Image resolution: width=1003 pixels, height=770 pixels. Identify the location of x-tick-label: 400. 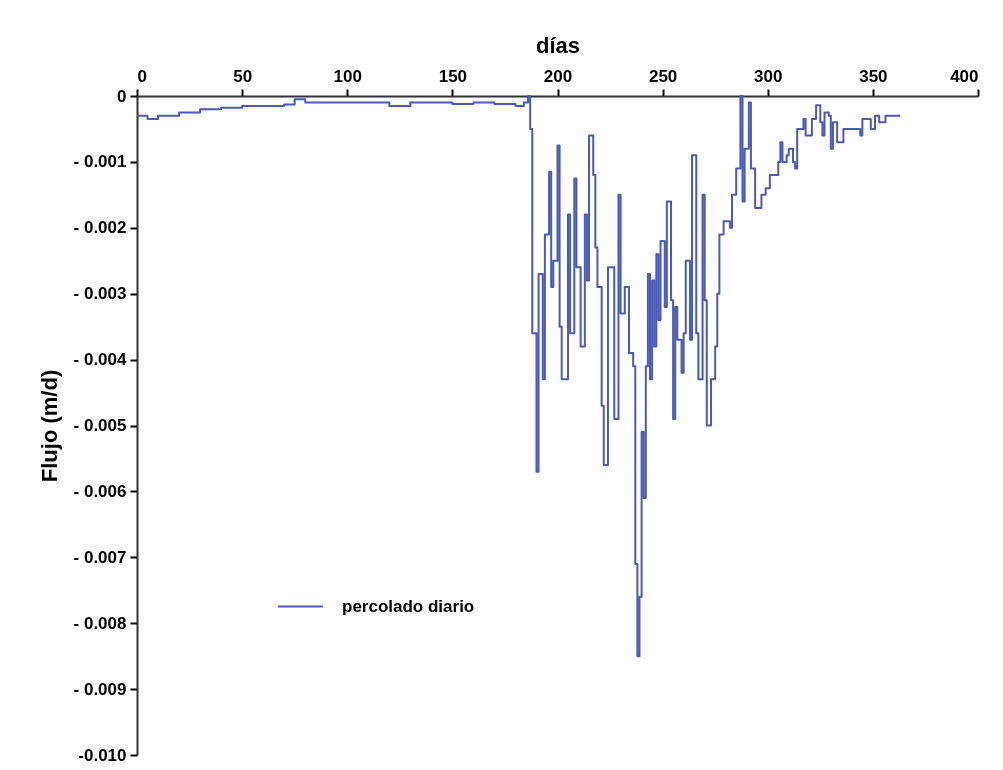
(964, 76).